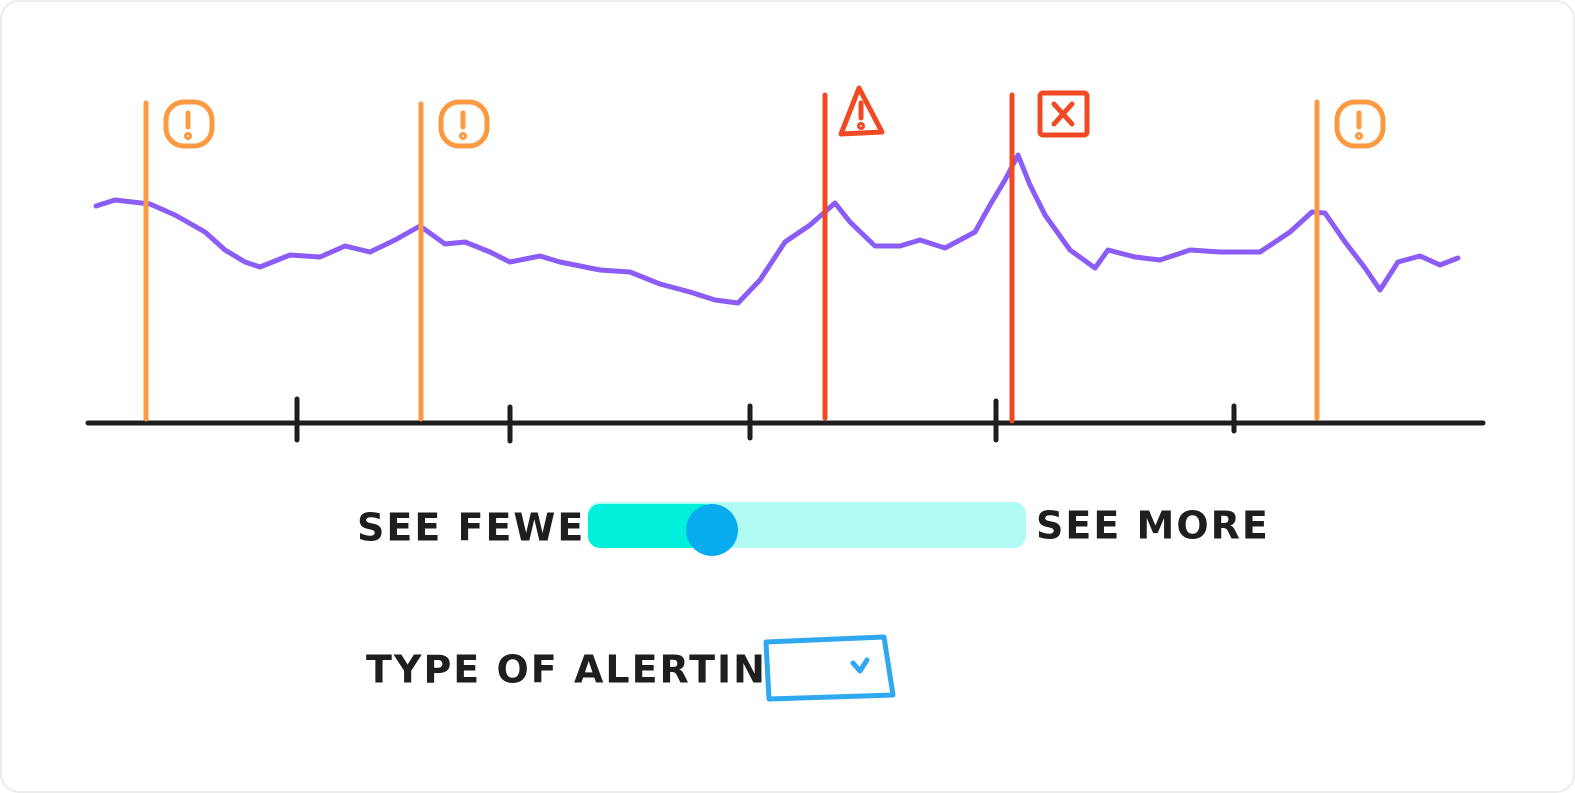 This screenshot has height=793, width=1575. Describe the element at coordinates (861, 111) in the screenshot. I see `warning-icon` at that location.